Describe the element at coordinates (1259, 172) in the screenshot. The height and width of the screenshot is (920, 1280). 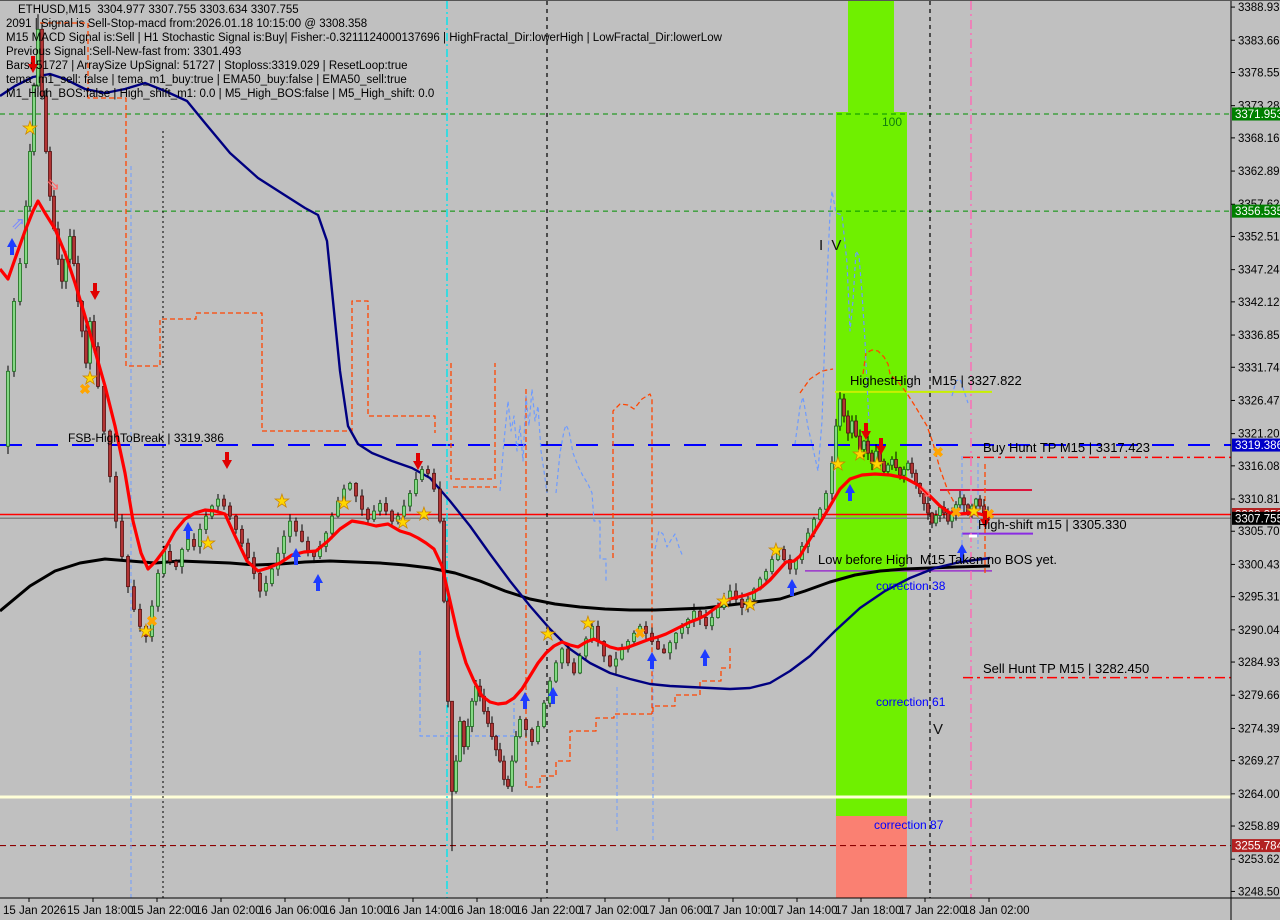
I see `price-axis-label: 3362.895` at that location.